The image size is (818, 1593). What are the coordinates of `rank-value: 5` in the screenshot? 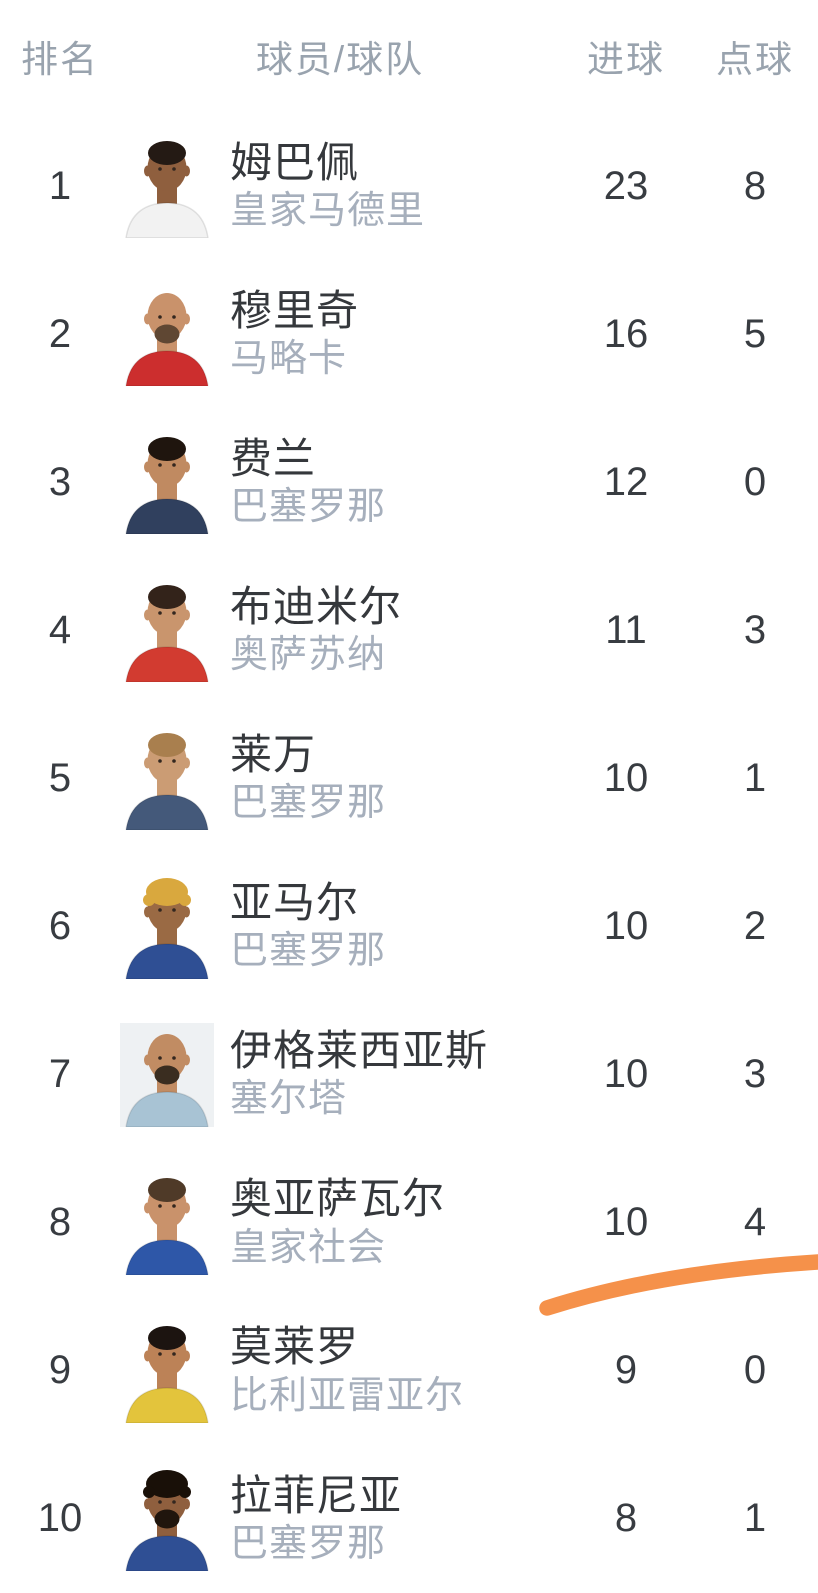 It's located at (60, 777).